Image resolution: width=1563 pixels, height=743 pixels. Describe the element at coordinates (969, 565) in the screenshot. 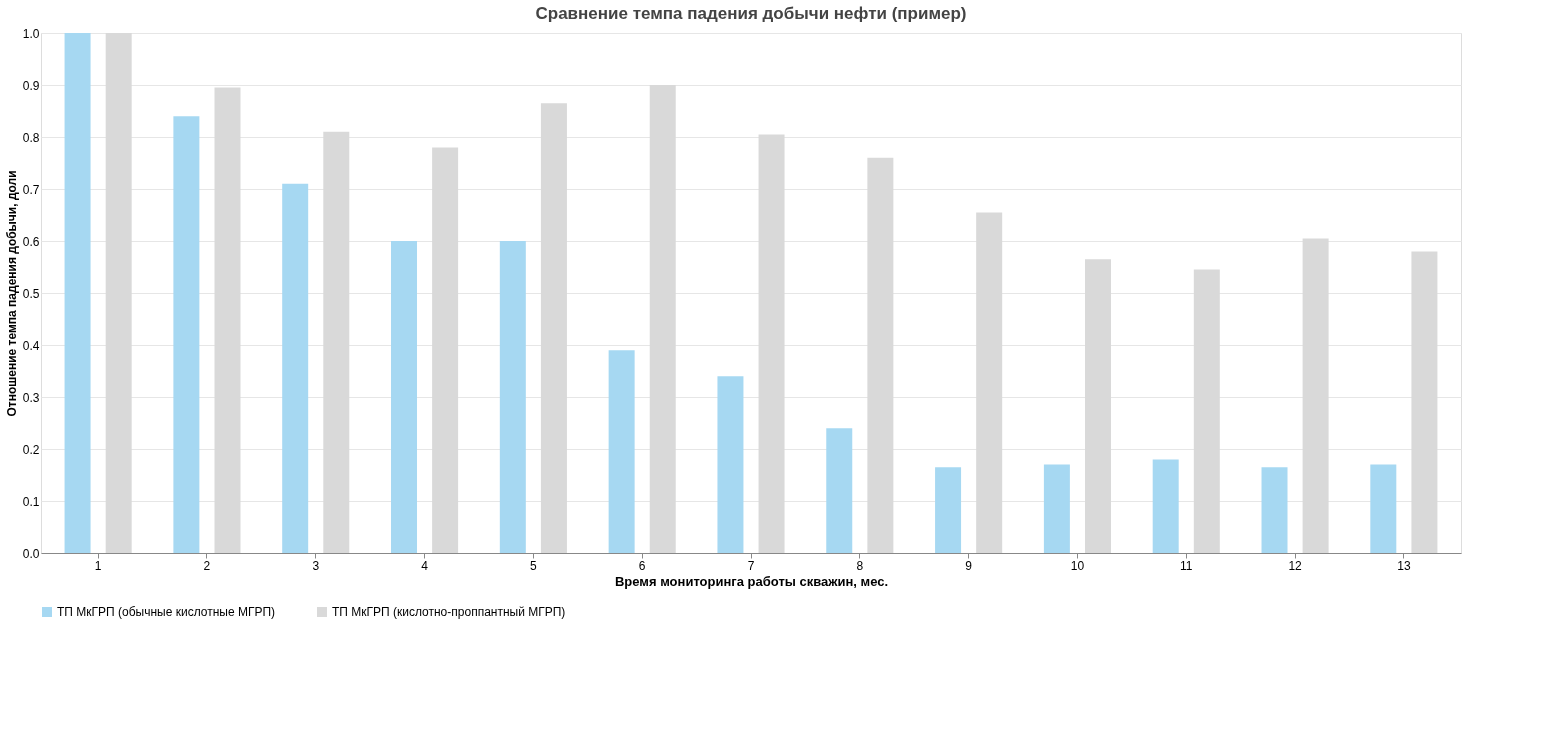

I see `x-tick-label: 9` at that location.